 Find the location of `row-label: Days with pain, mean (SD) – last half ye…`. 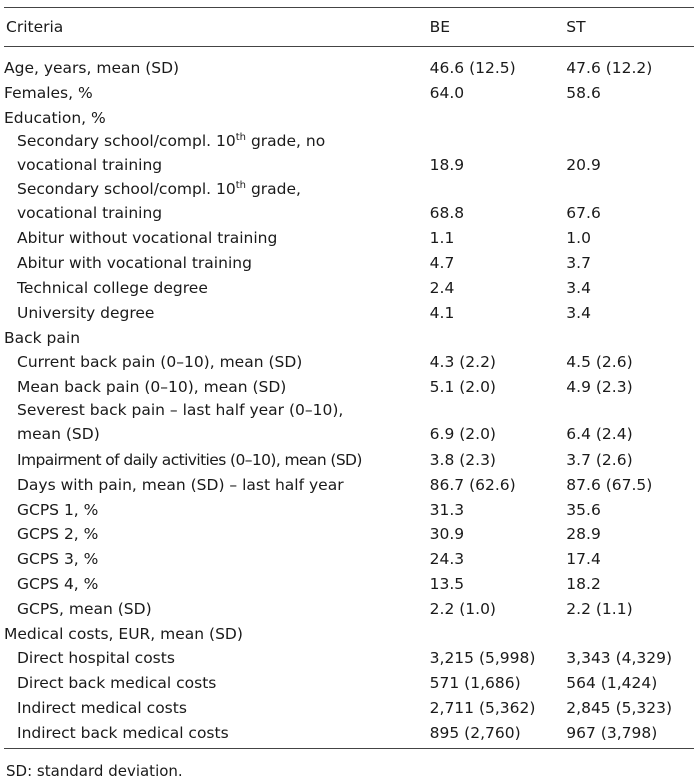

row-label: Days with pain, mean (SD) – last half ye… is located at coordinates (180, 484).